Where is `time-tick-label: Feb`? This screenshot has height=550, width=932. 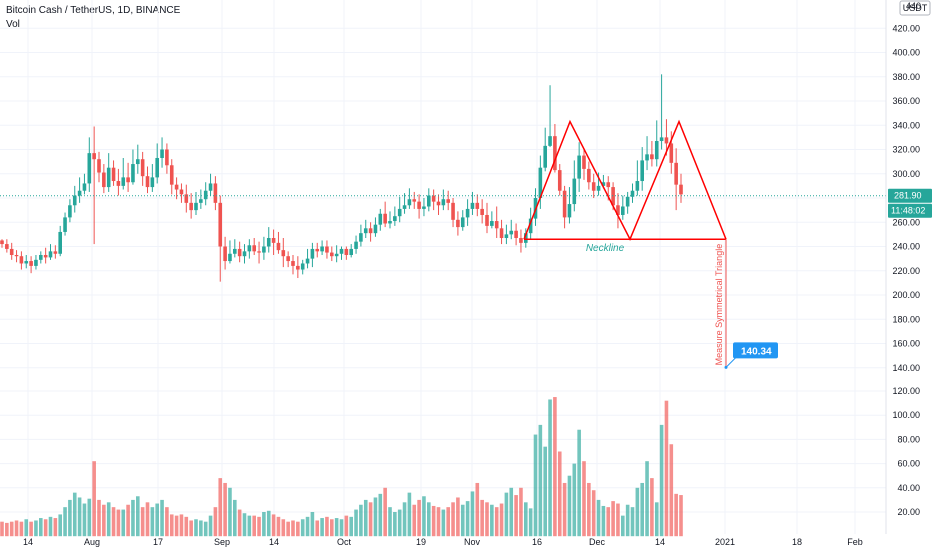 time-tick-label: Feb is located at coordinates (855, 542).